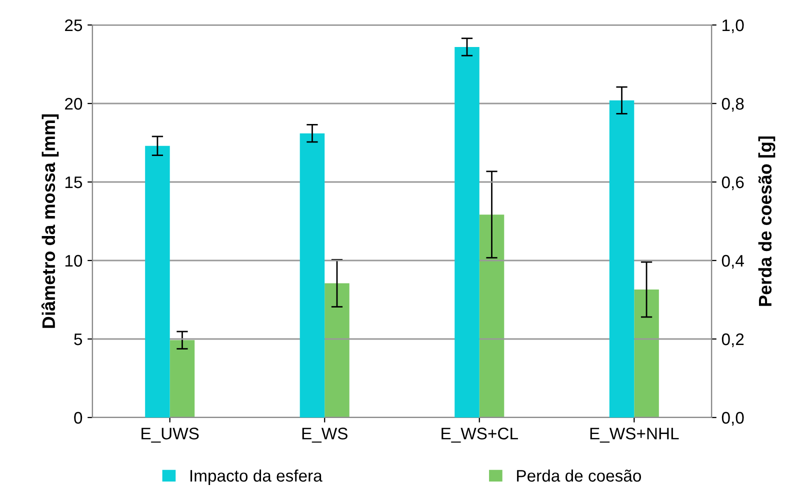 This screenshot has width=804, height=500. Describe the element at coordinates (733, 419) in the screenshot. I see `y2-tick-label: 0,0` at that location.